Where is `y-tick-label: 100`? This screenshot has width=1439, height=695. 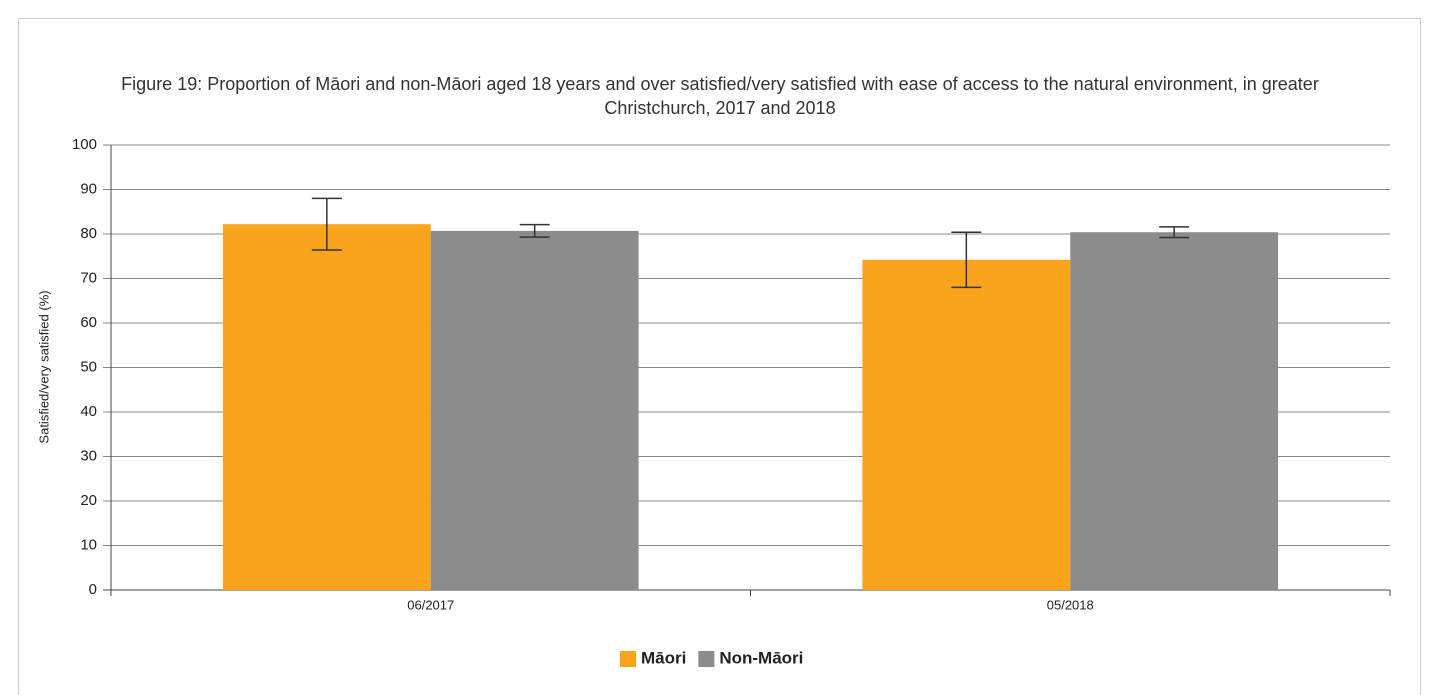
y-tick-label: 100 is located at coordinates (84, 144).